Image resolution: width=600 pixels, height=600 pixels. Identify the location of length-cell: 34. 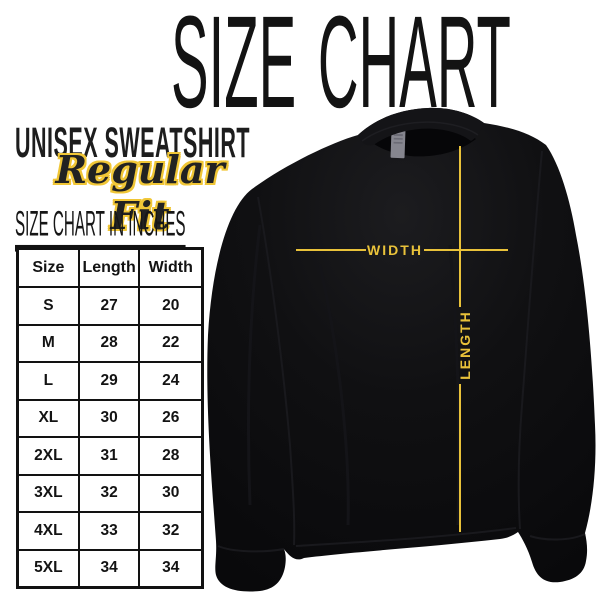
(109, 568).